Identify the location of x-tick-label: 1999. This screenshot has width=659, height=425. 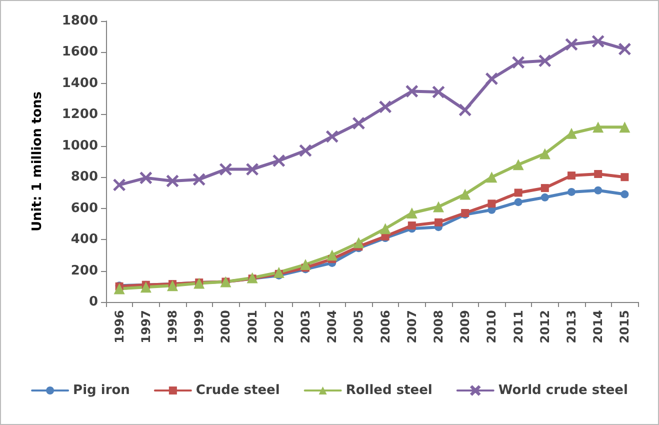
(199, 327).